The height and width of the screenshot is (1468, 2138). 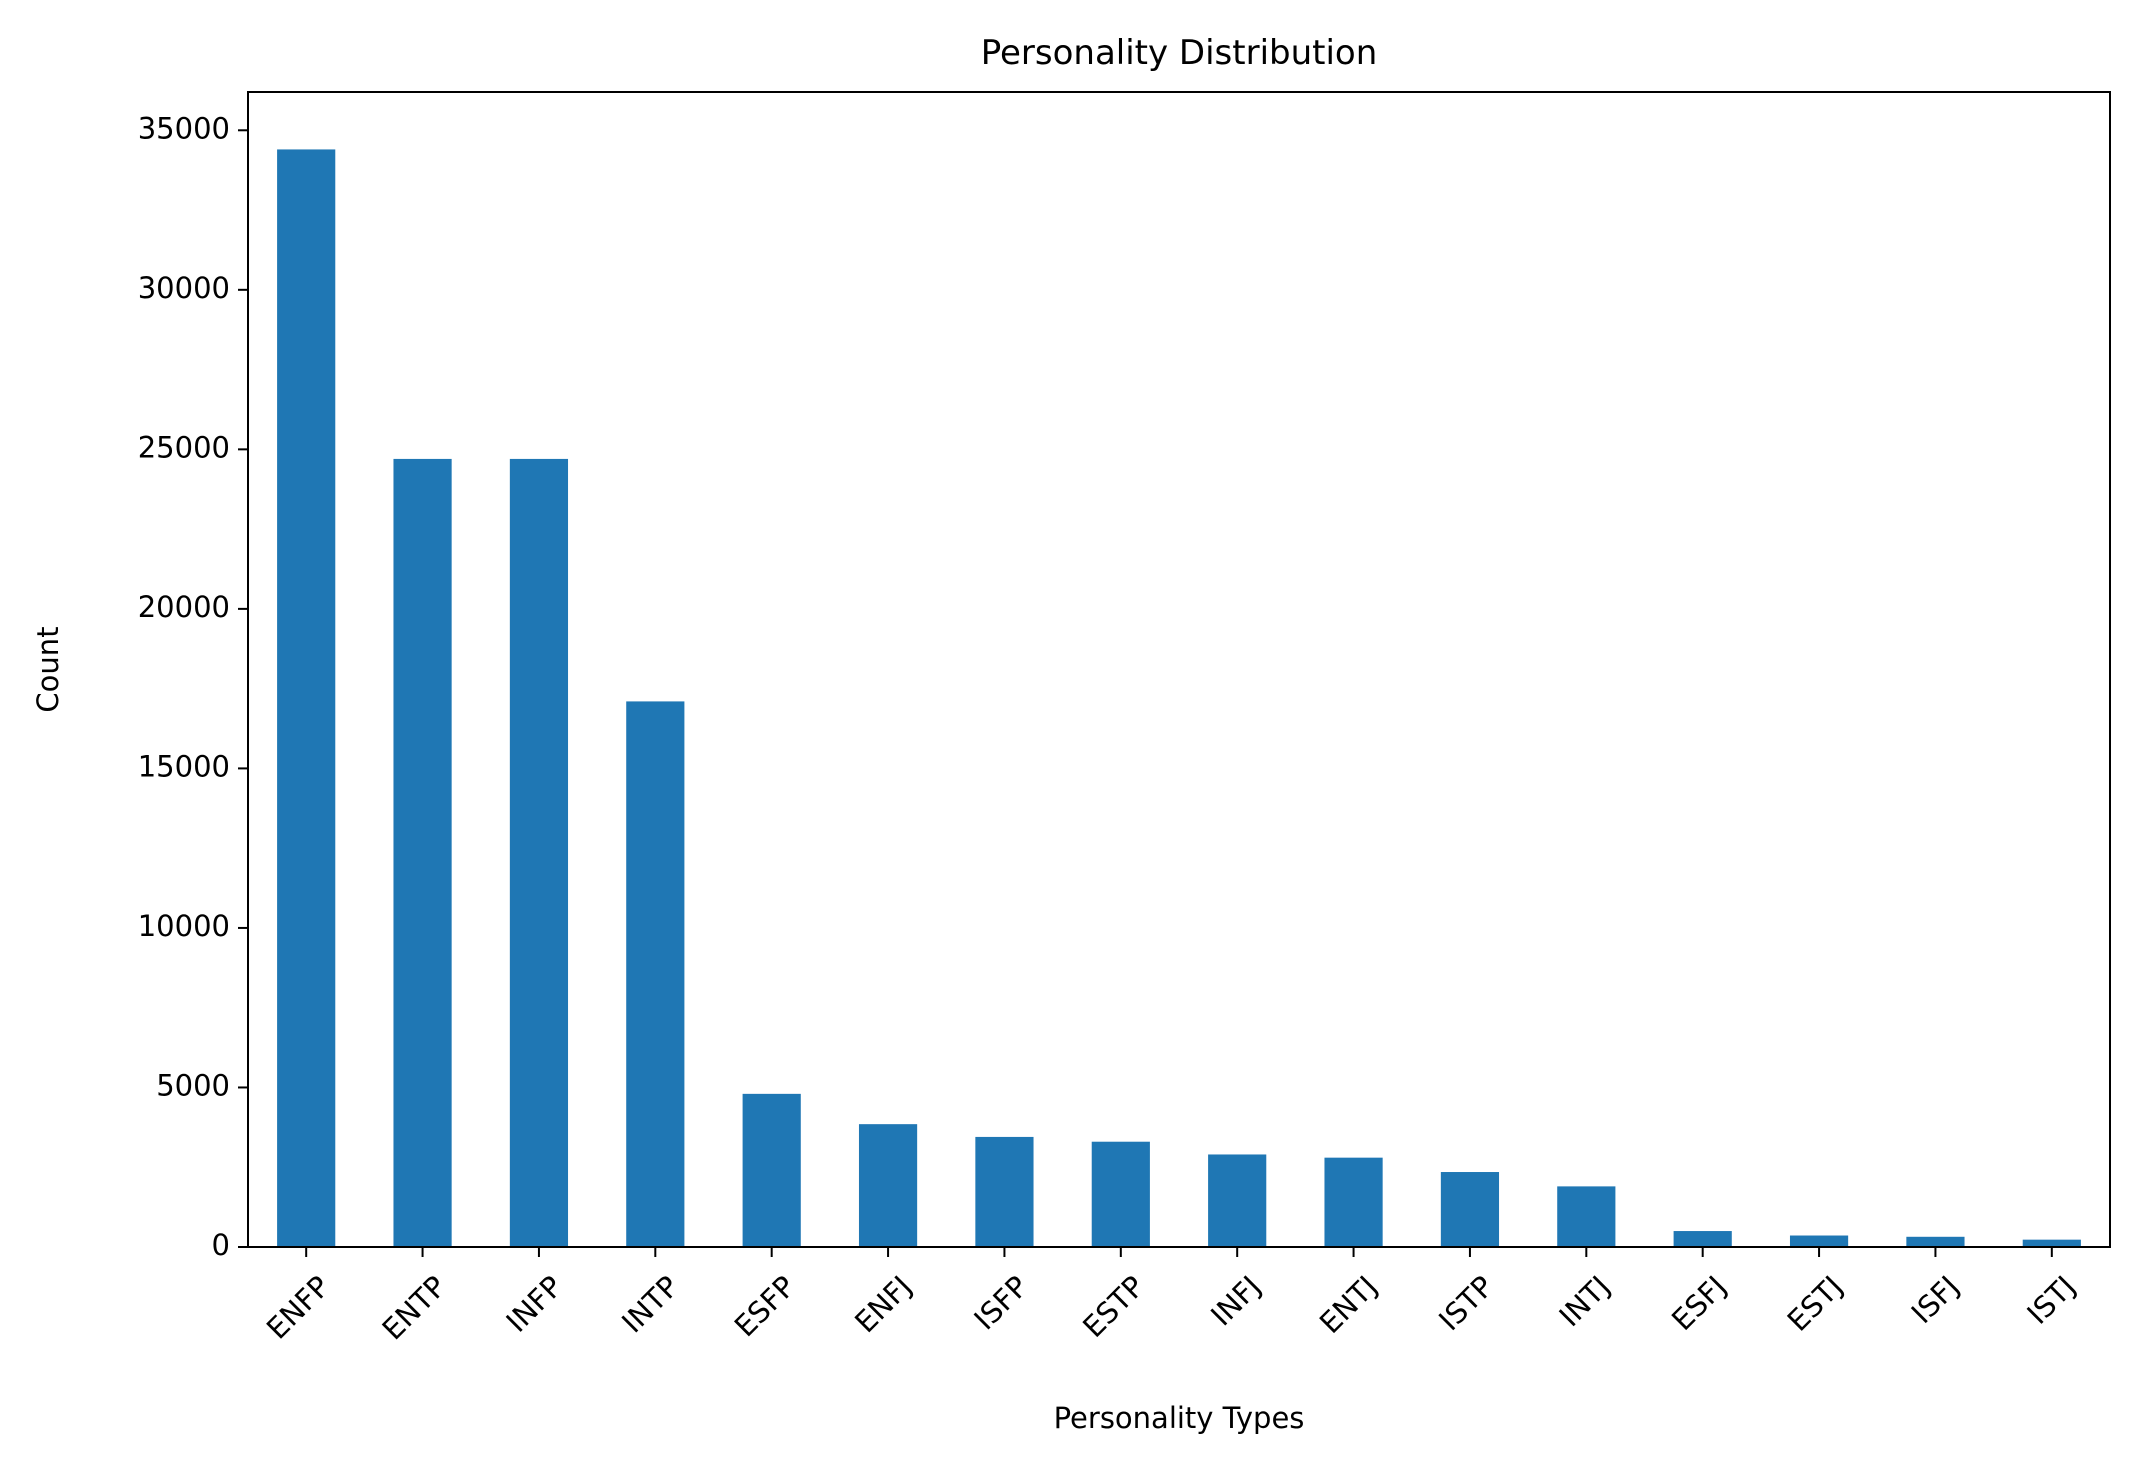 I want to click on bar-istj, so click(x=2051, y=1243).